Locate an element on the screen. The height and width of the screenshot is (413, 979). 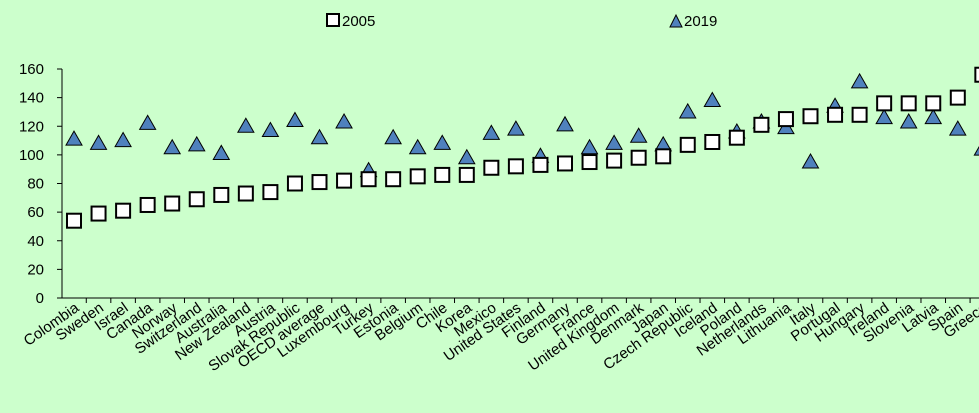
y-tick-label: 0 is located at coordinates (40, 298).